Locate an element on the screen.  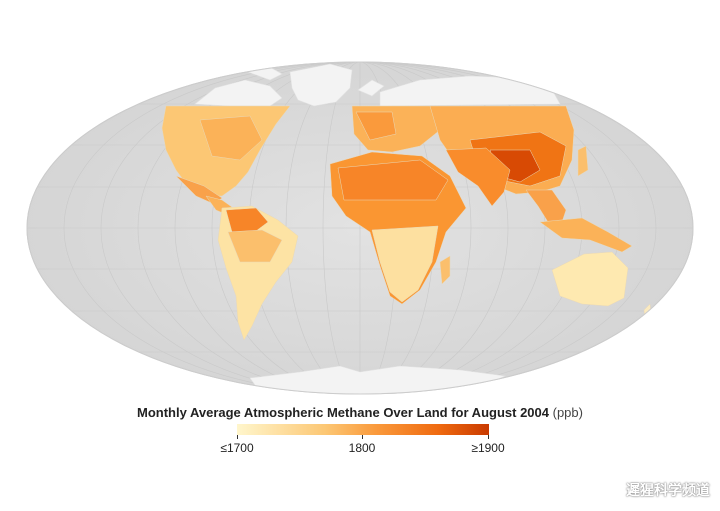
legend-label-low: ≤1700 is located at coordinates (237, 448).